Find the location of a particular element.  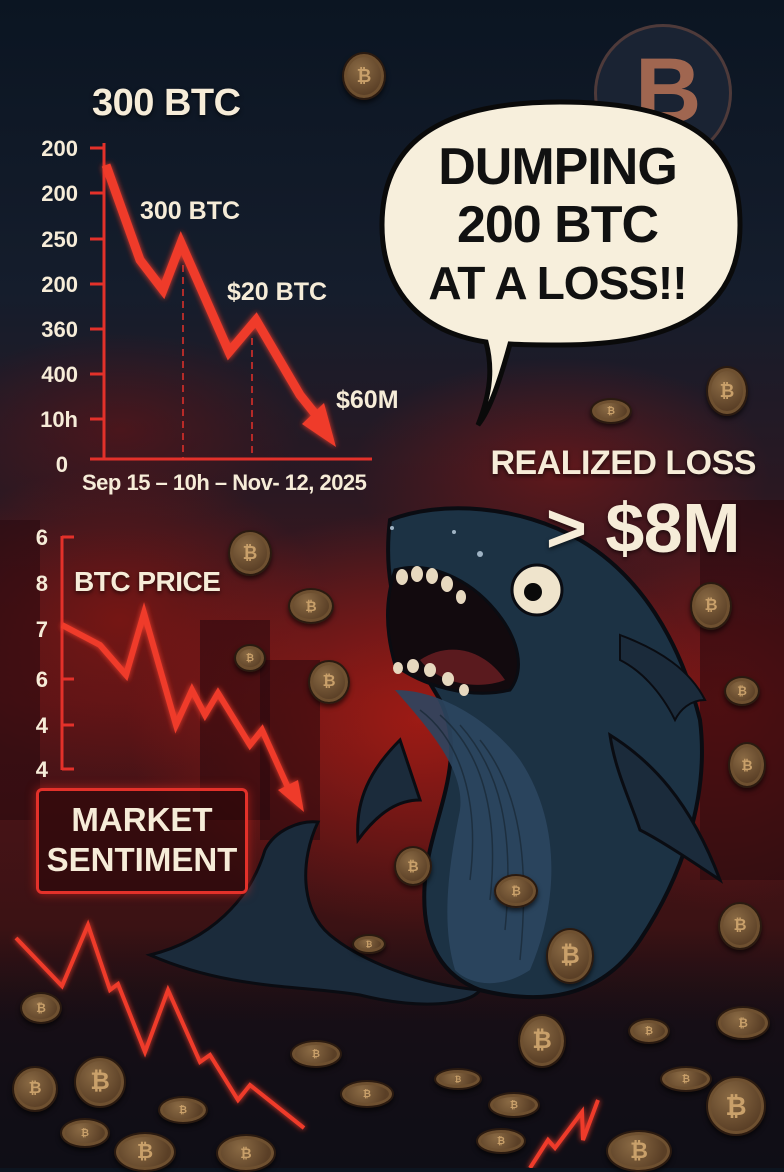

market-sentiment-box is located at coordinates (142, 841).